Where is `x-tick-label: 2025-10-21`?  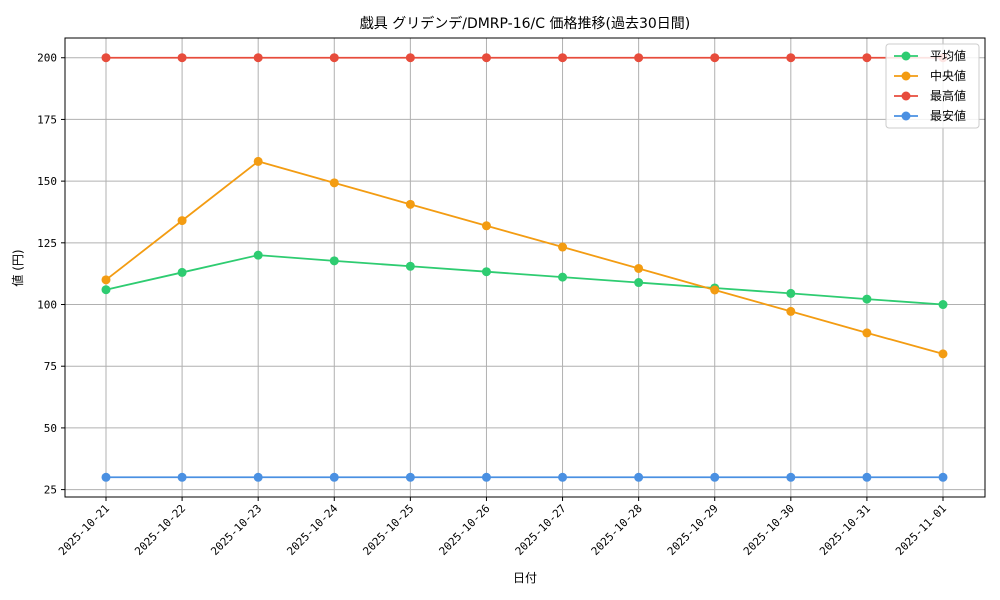 x-tick-label: 2025-10-21 is located at coordinates (84, 530).